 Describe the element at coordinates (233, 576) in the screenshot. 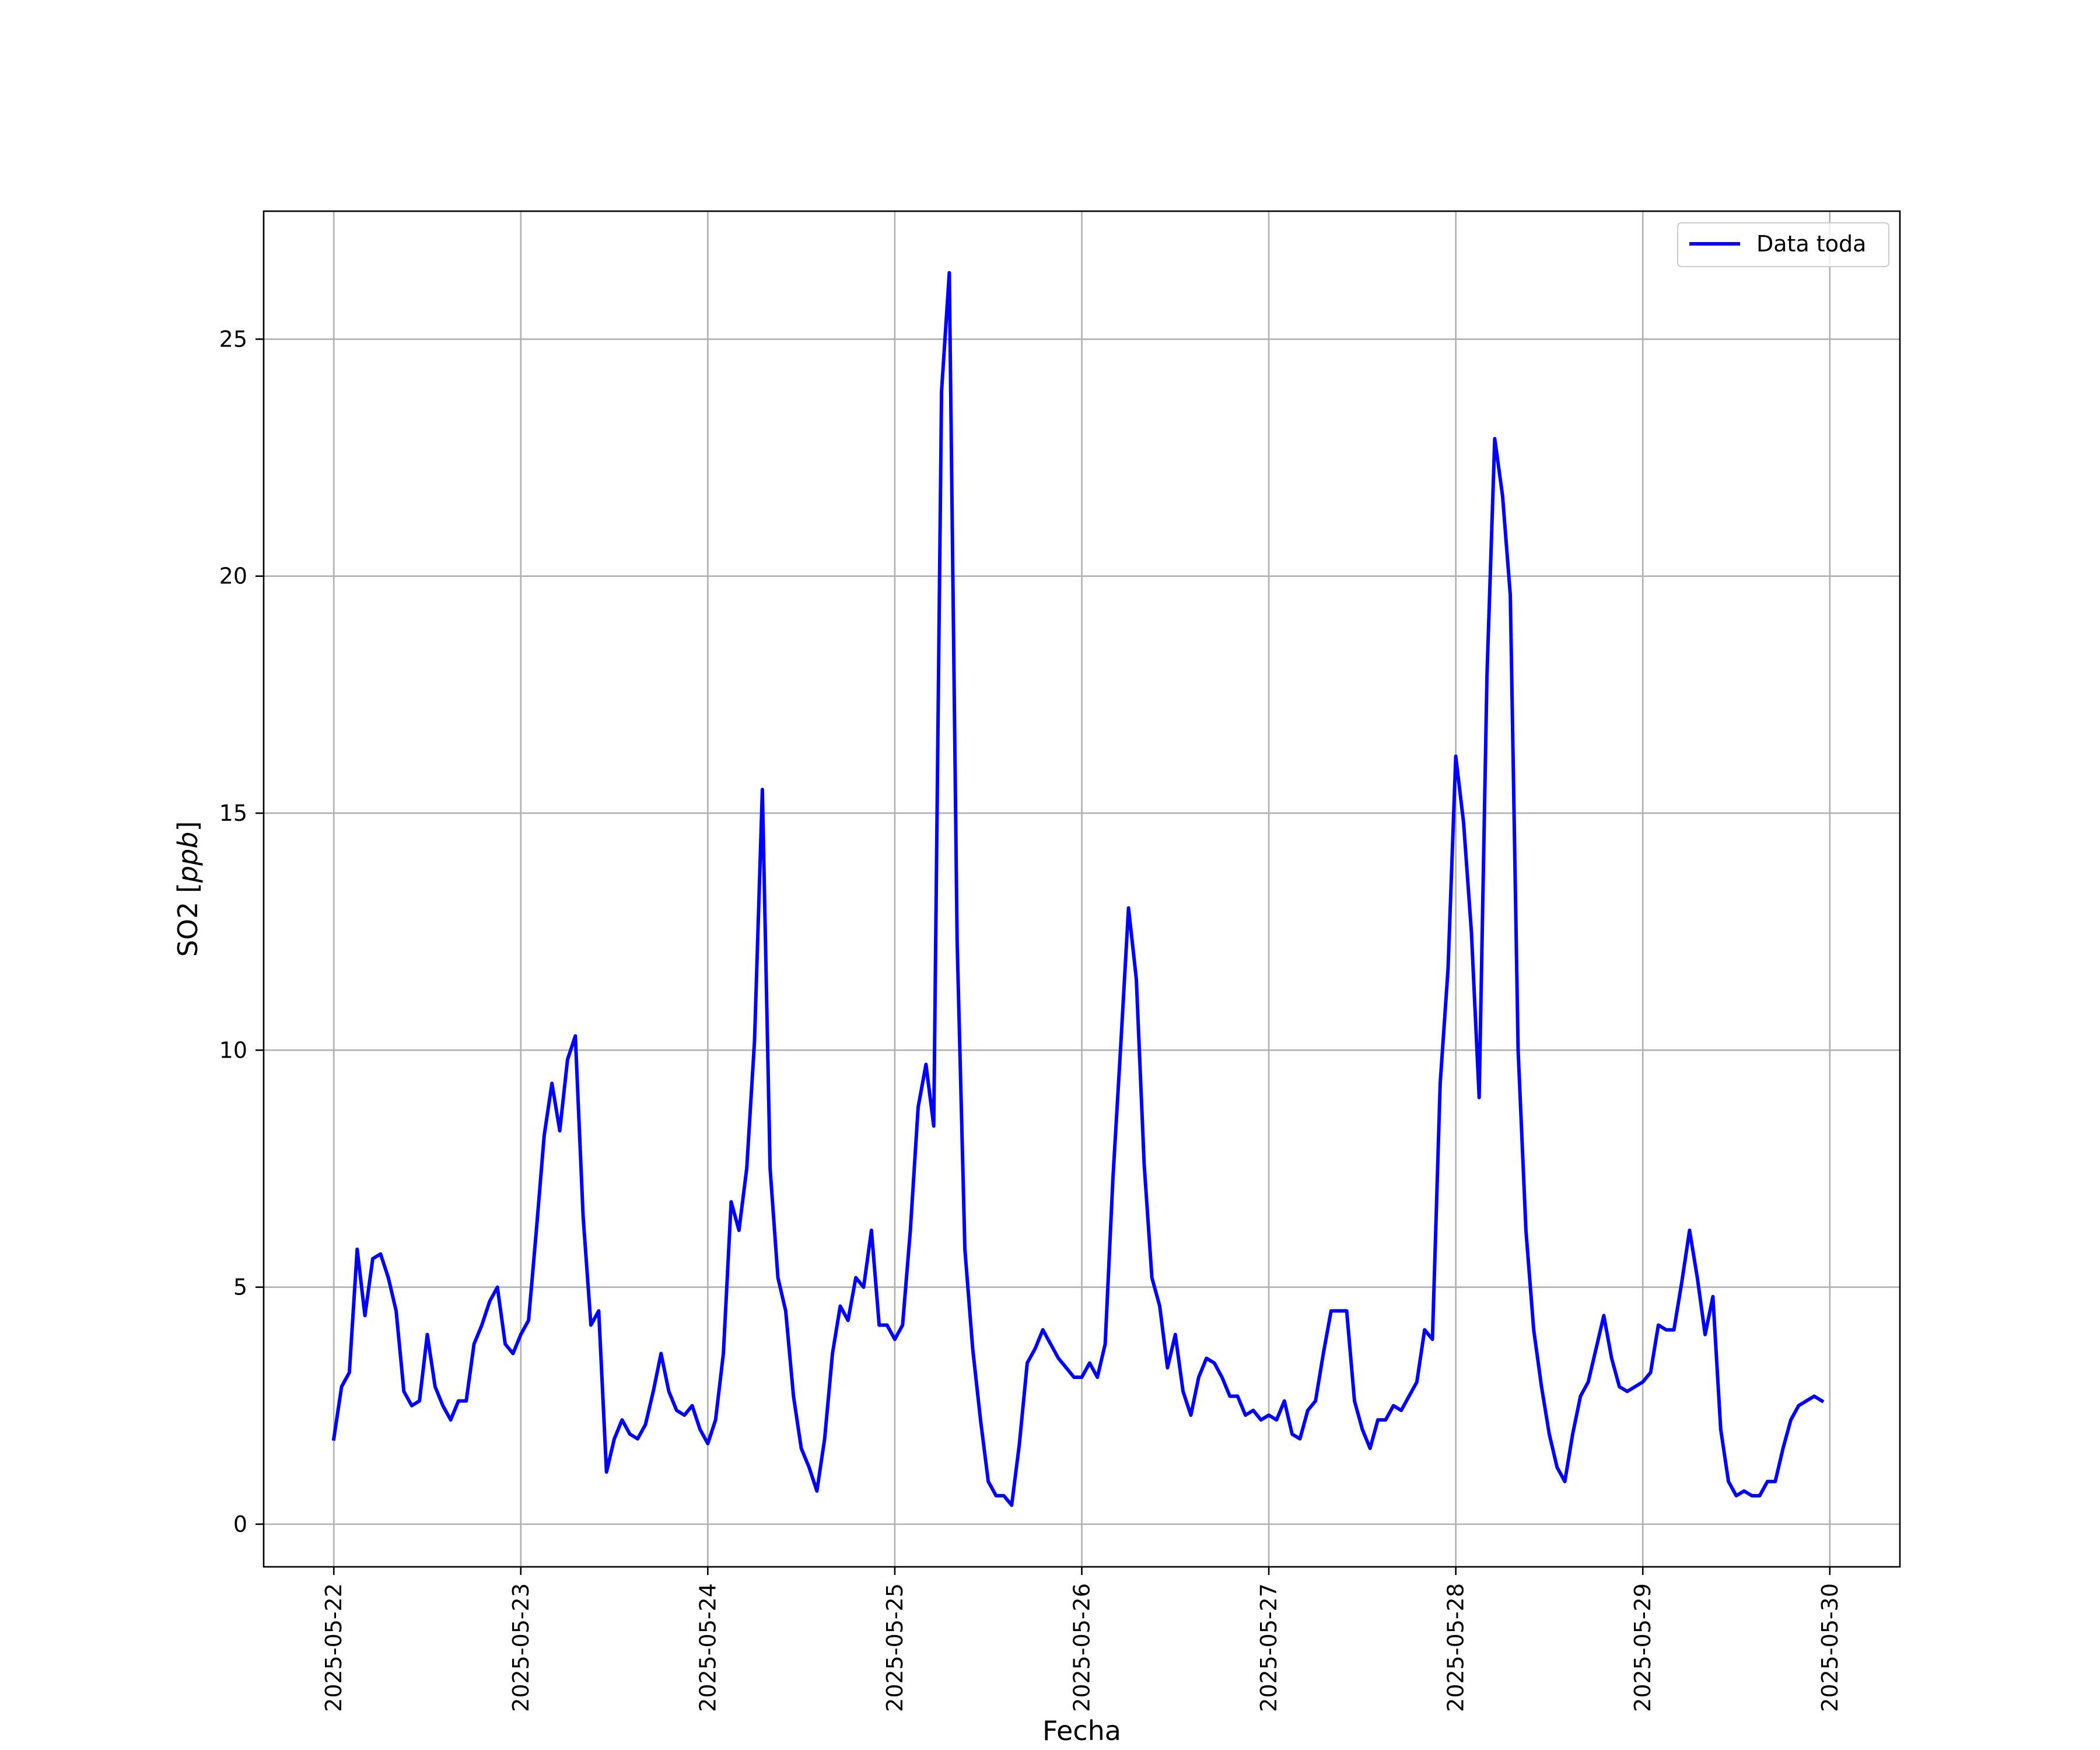

I see `y-tick-label: 20` at that location.